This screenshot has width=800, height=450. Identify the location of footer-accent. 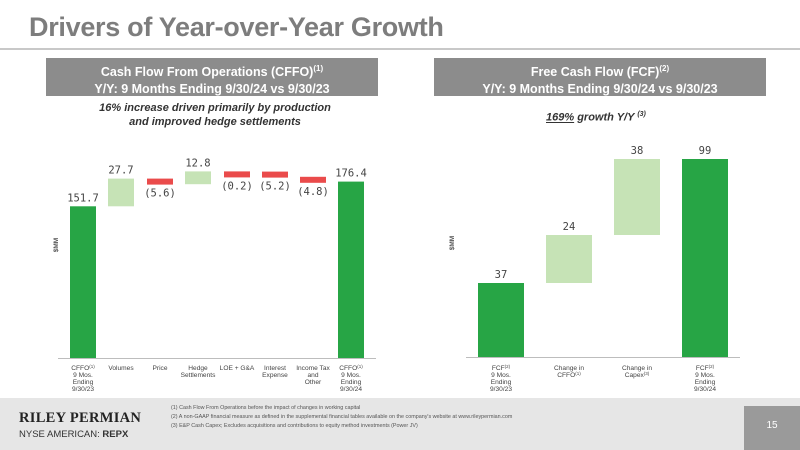
(772, 428).